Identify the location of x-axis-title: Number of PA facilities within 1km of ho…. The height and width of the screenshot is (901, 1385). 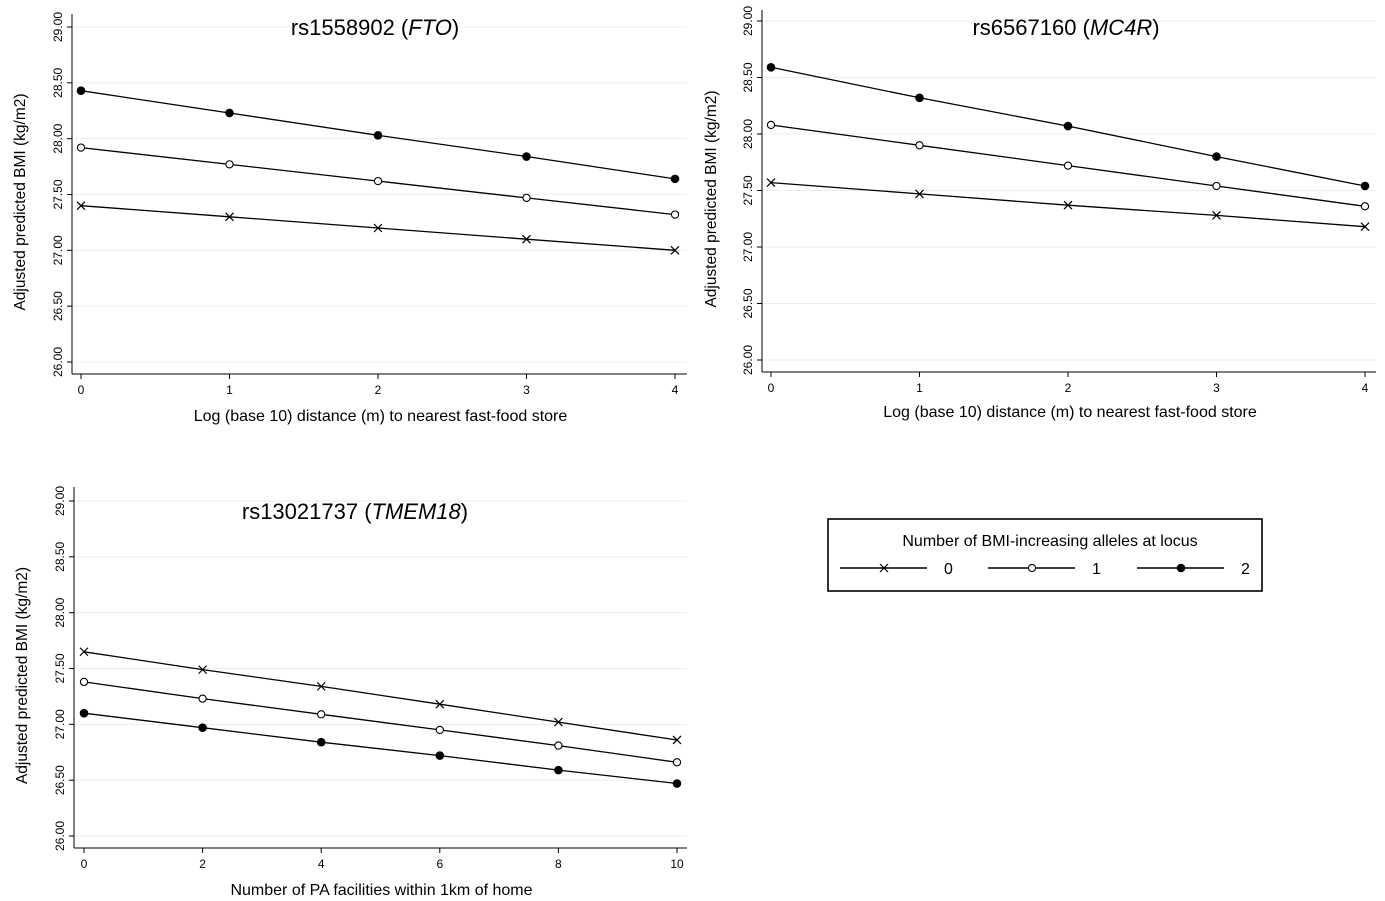
(381, 890).